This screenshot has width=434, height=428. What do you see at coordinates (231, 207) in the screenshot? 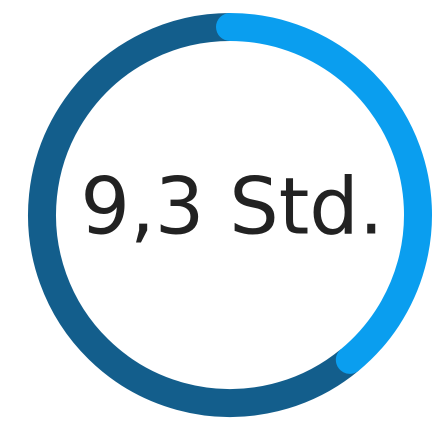
I see `center-label: 9,3 Std.` at bounding box center [231, 207].